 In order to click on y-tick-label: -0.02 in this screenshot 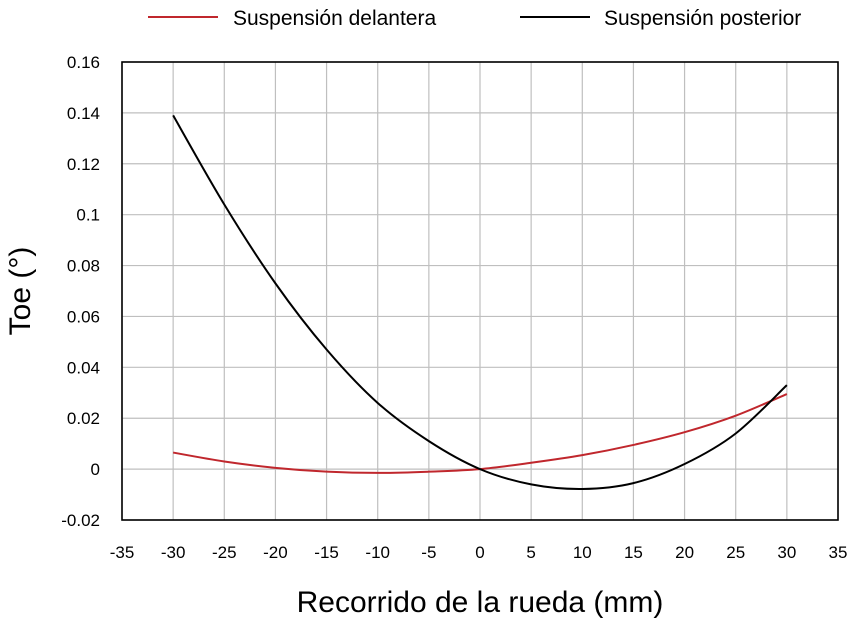, I will do `click(80, 520)`.